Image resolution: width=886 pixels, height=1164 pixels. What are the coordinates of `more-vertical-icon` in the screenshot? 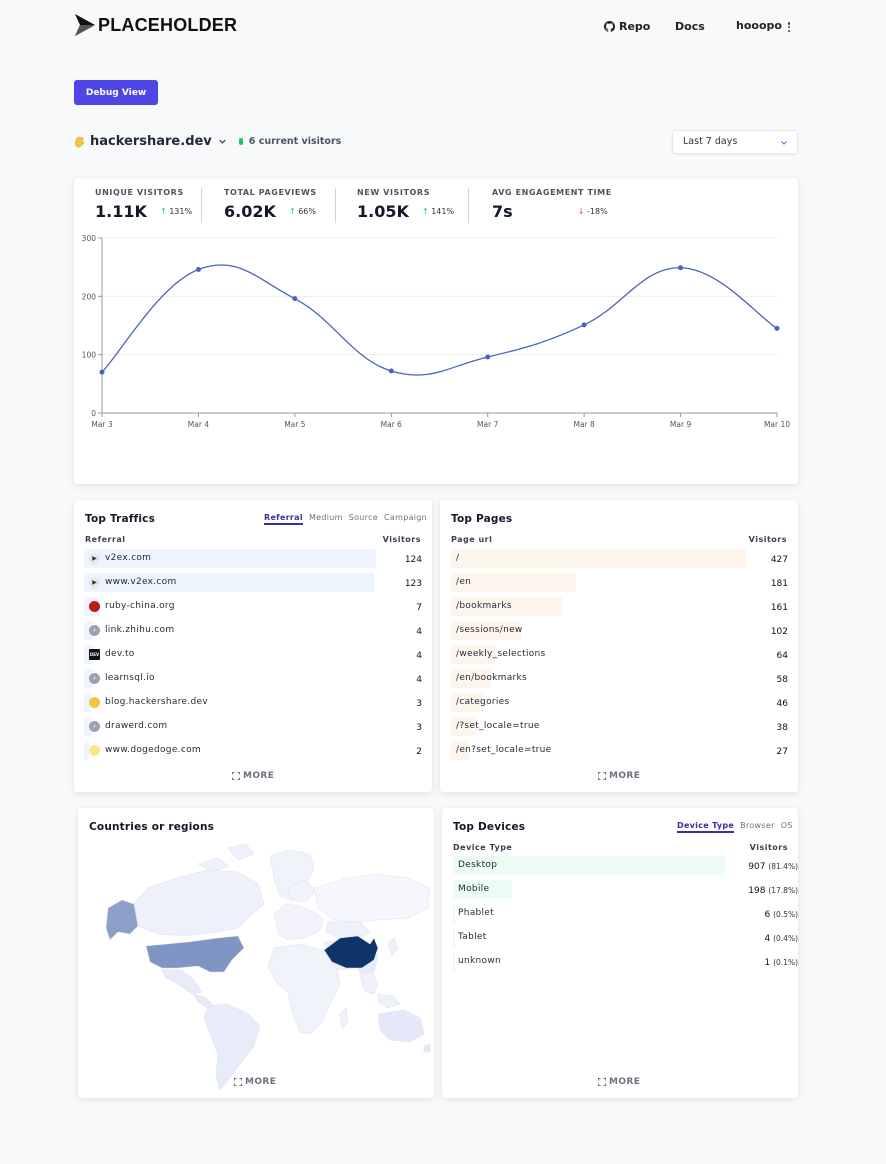 It's located at (789, 27).